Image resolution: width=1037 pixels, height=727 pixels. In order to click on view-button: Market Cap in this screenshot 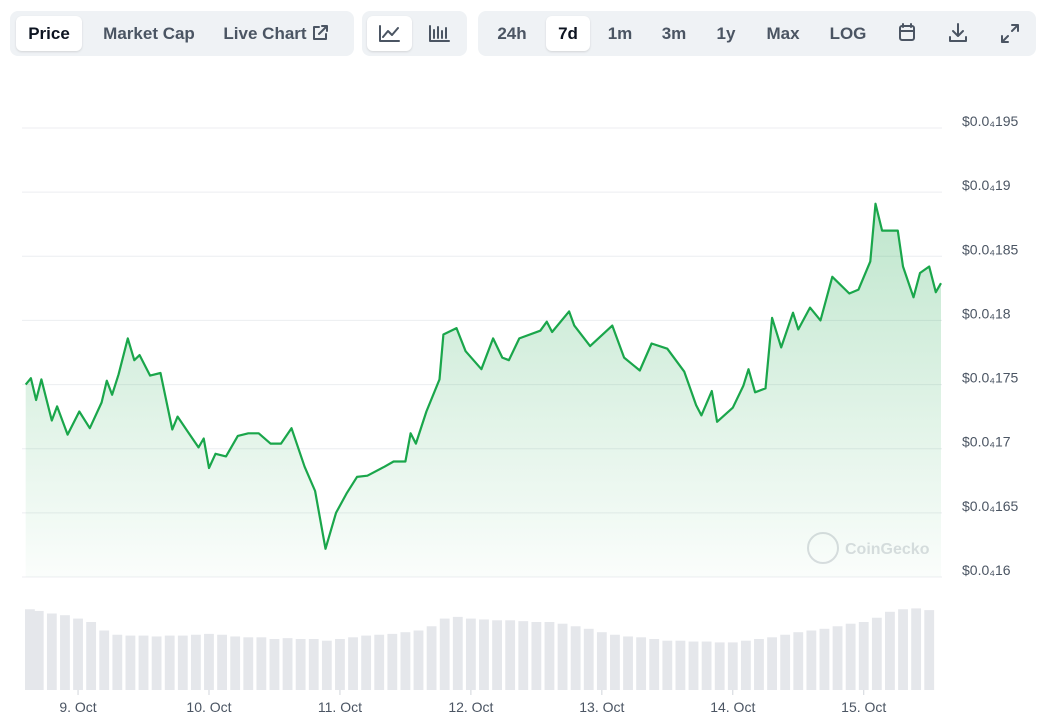, I will do `click(149, 33)`.